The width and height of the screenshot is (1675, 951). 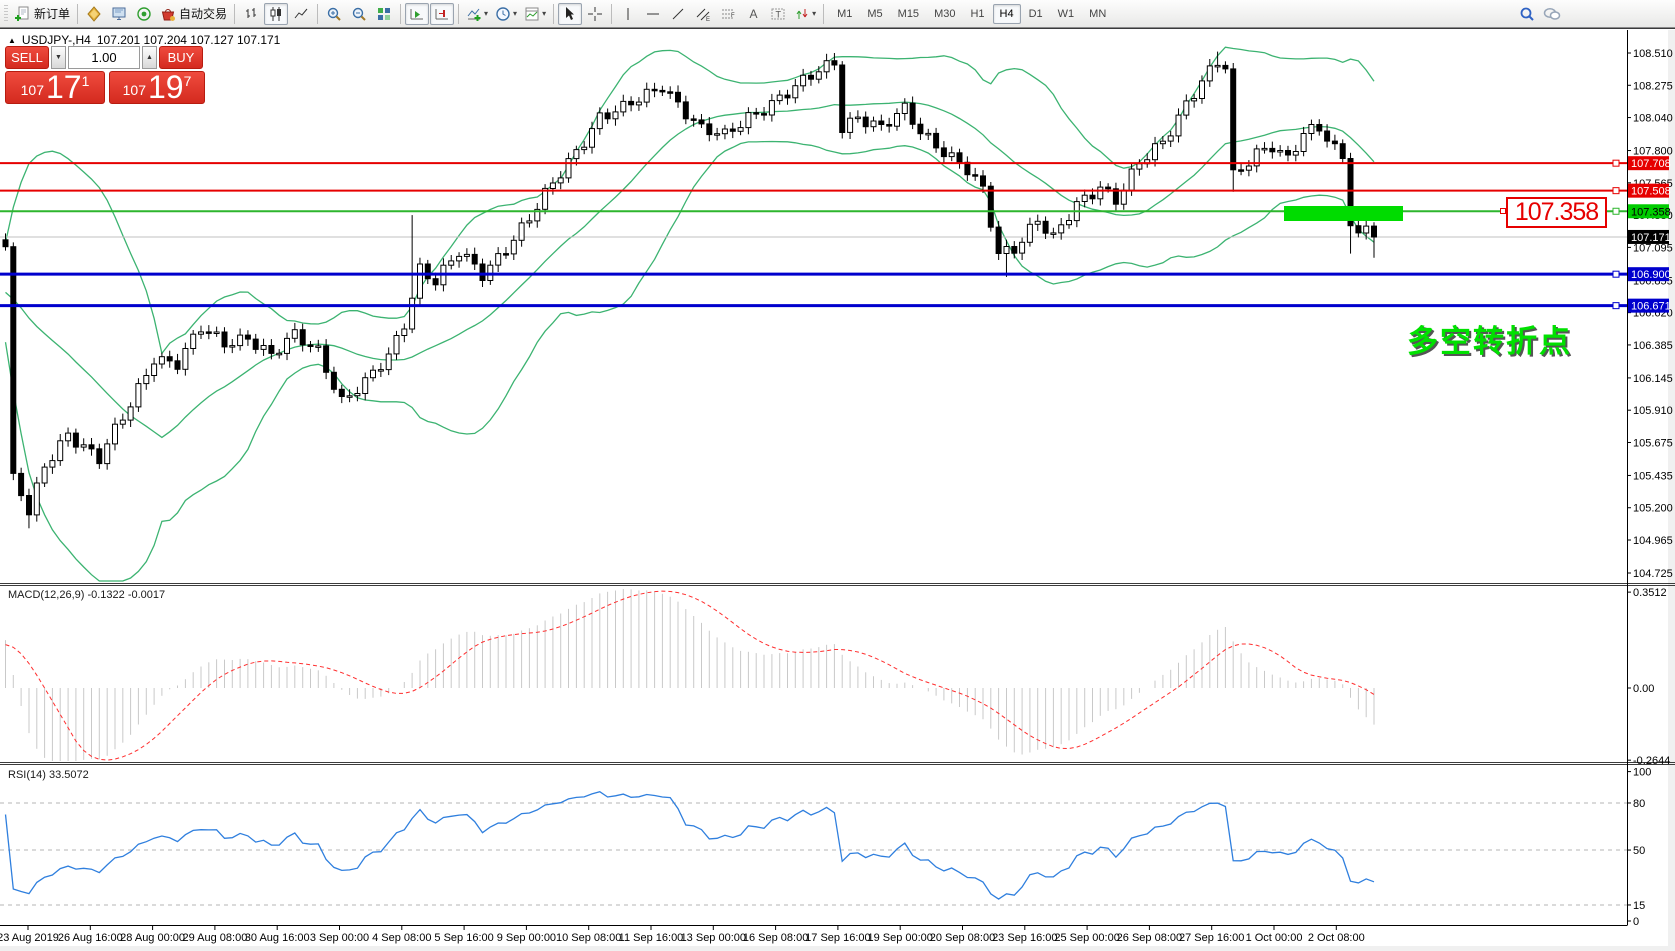 What do you see at coordinates (1097, 14) in the screenshot?
I see `timeframe-mn: MN` at bounding box center [1097, 14].